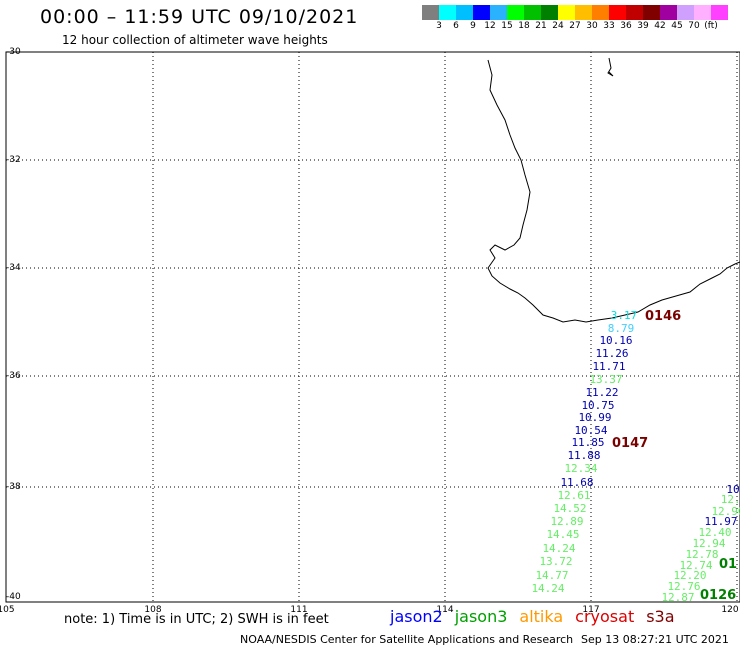 This screenshot has width=740, height=650. I want to click on lat-label: -40, so click(13, 597).